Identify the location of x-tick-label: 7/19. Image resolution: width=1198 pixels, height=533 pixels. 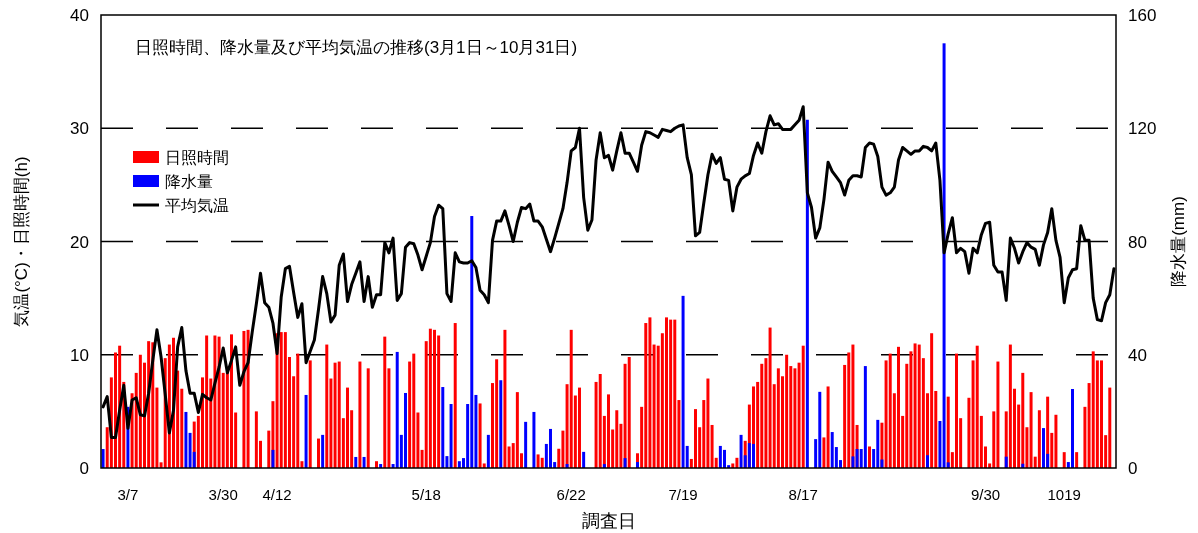
(683, 494).